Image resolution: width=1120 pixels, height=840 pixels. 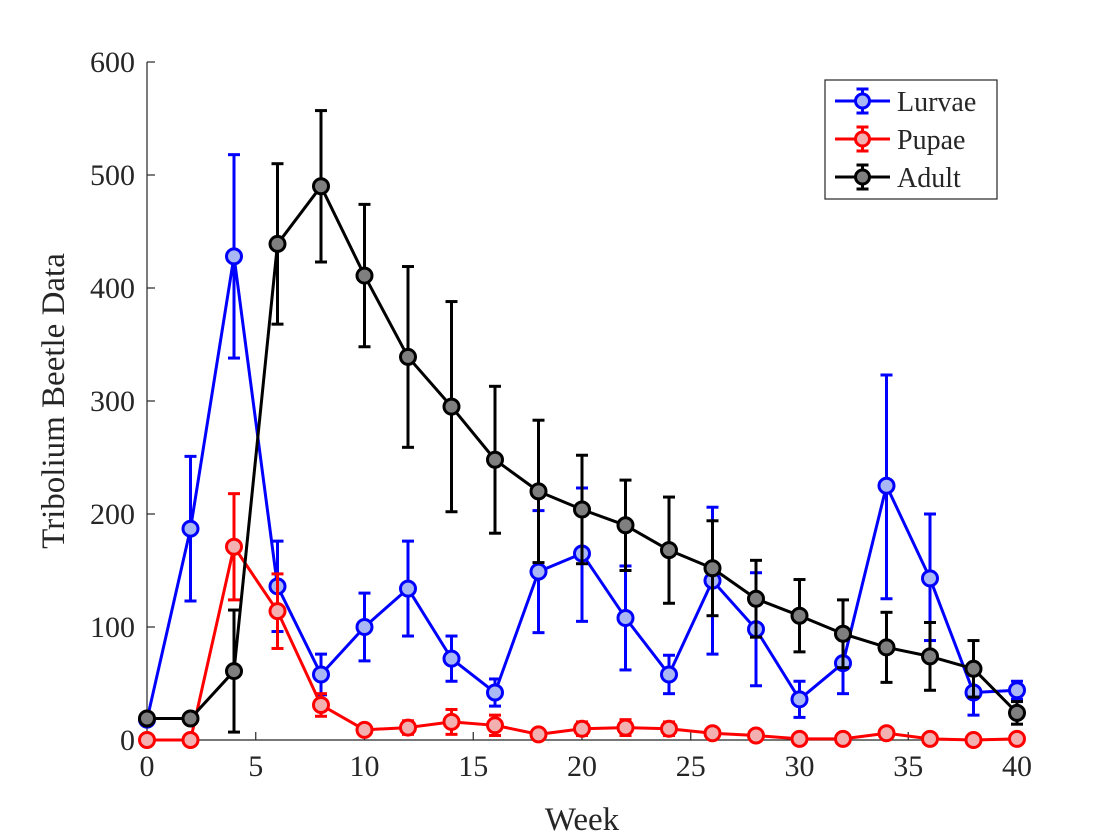 I want to click on x-tick-label: 35, so click(x=908, y=766).